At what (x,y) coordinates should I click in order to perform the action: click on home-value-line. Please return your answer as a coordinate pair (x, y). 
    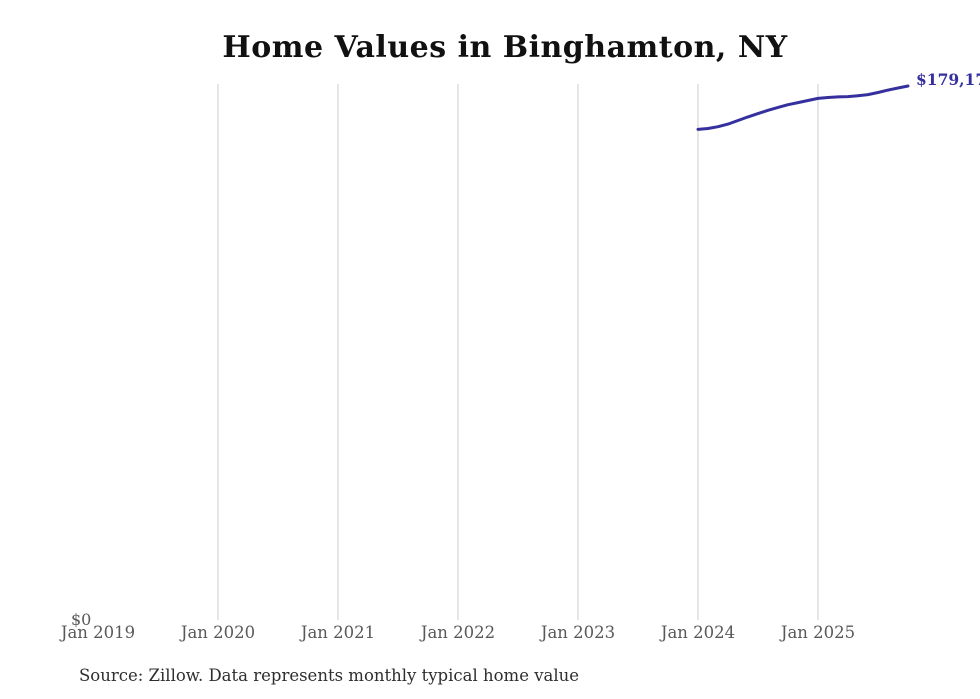
    Looking at the image, I should click on (803, 107).